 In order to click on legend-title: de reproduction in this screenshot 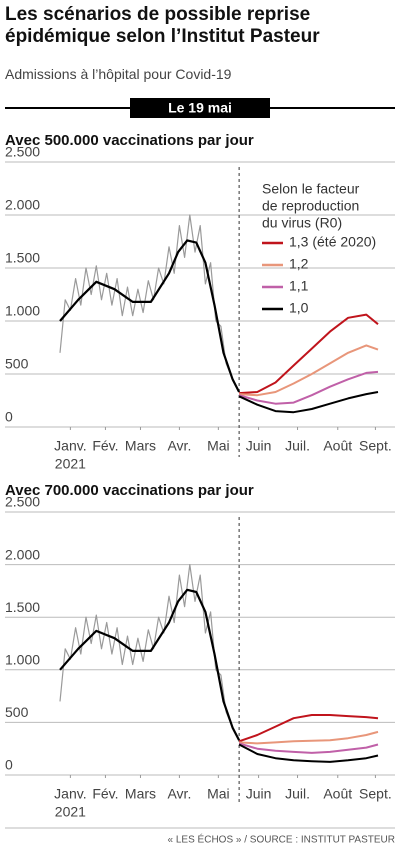, I will do `click(310, 206)`.